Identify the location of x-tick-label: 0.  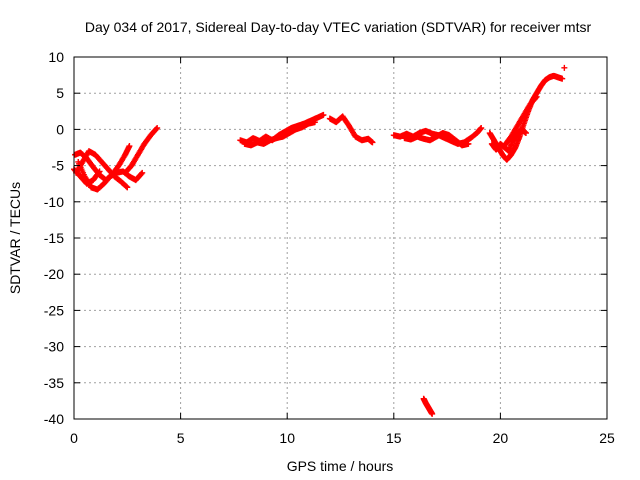
(74, 438).